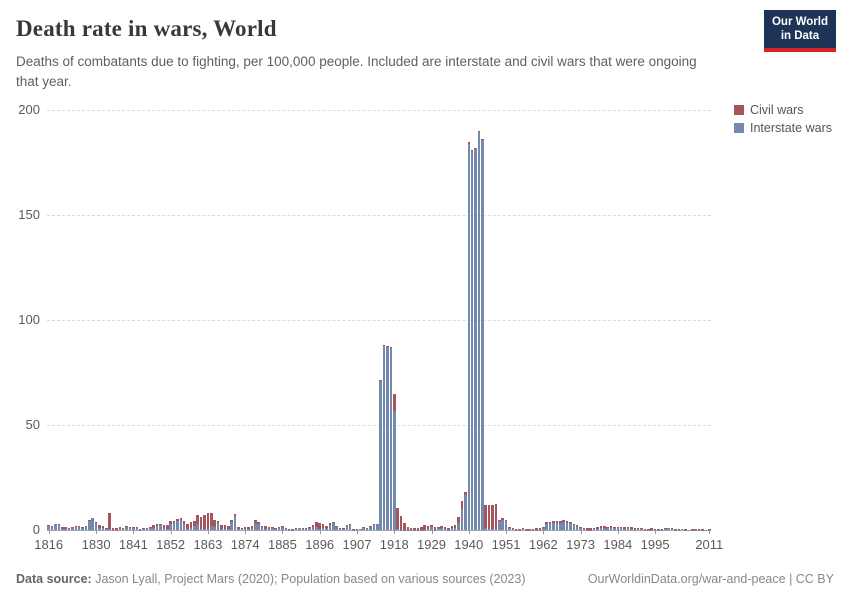 The image size is (850, 600). What do you see at coordinates (601, 528) in the screenshot?
I see `bar-1979` at bounding box center [601, 528].